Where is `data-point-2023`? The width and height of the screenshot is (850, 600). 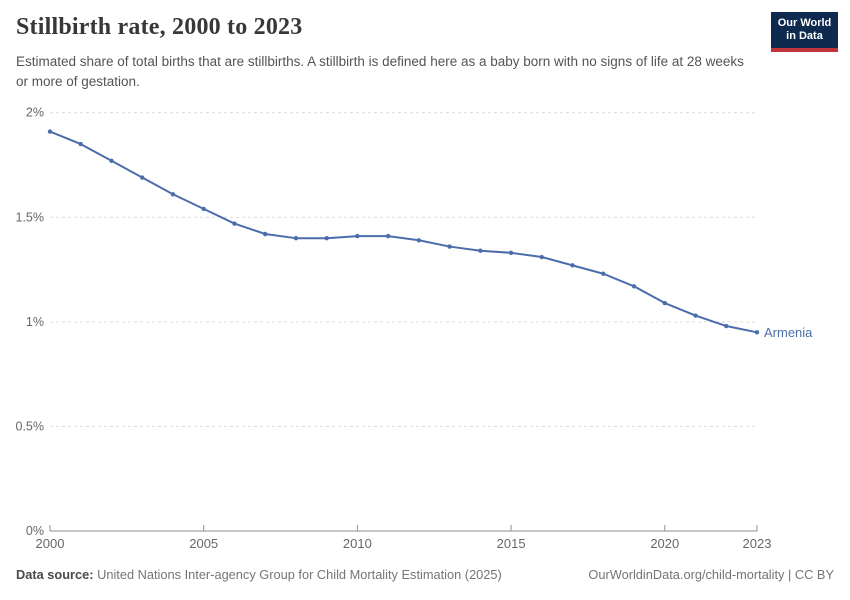 data-point-2023 is located at coordinates (757, 332).